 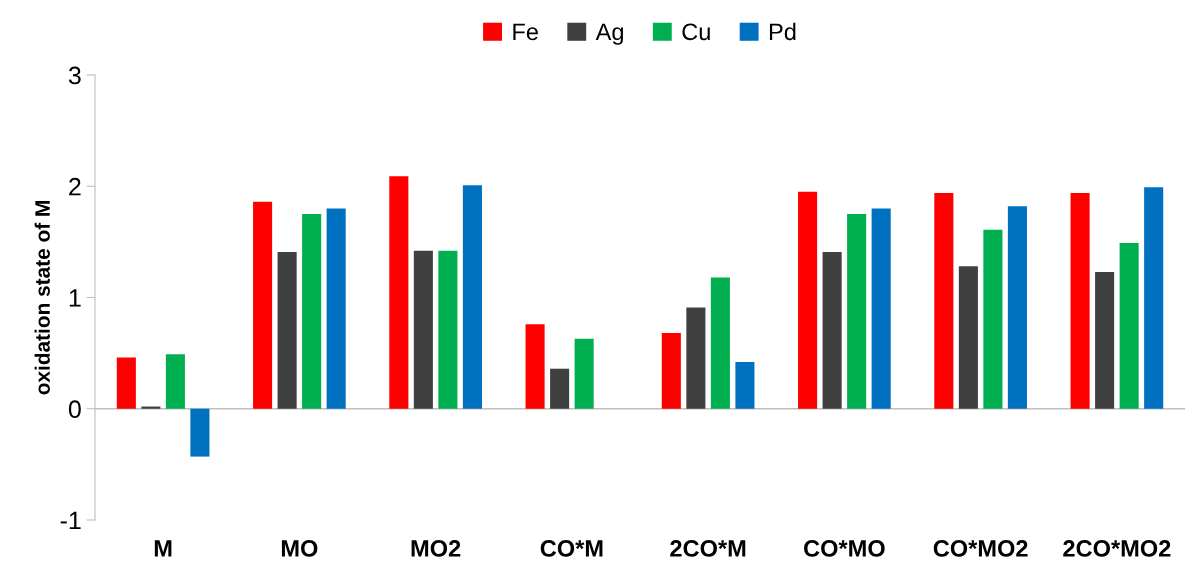 I want to click on x-tick-label: 2CO*MO2, so click(x=1117, y=548).